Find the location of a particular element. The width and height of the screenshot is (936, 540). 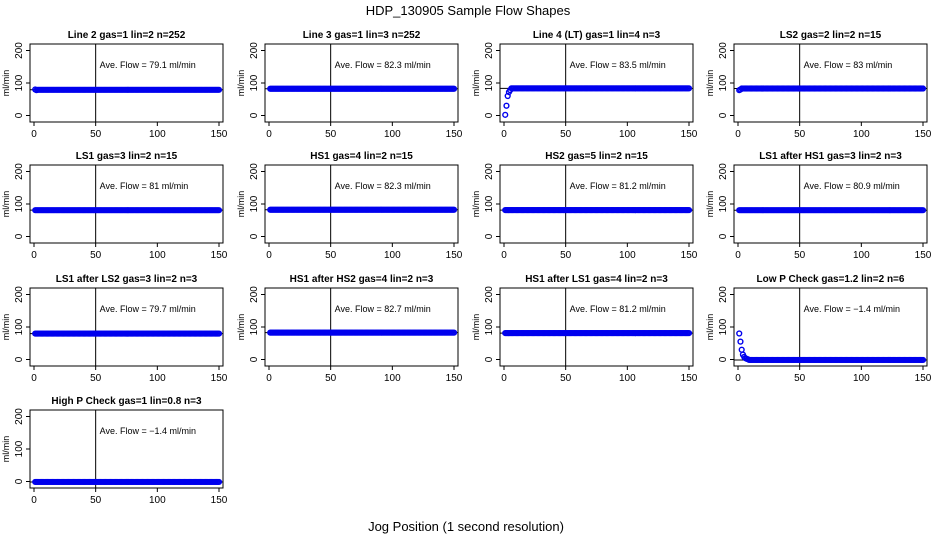

average-flow-annotation: Ave. Flow = 81.2 ml/min is located at coordinates (618, 309).